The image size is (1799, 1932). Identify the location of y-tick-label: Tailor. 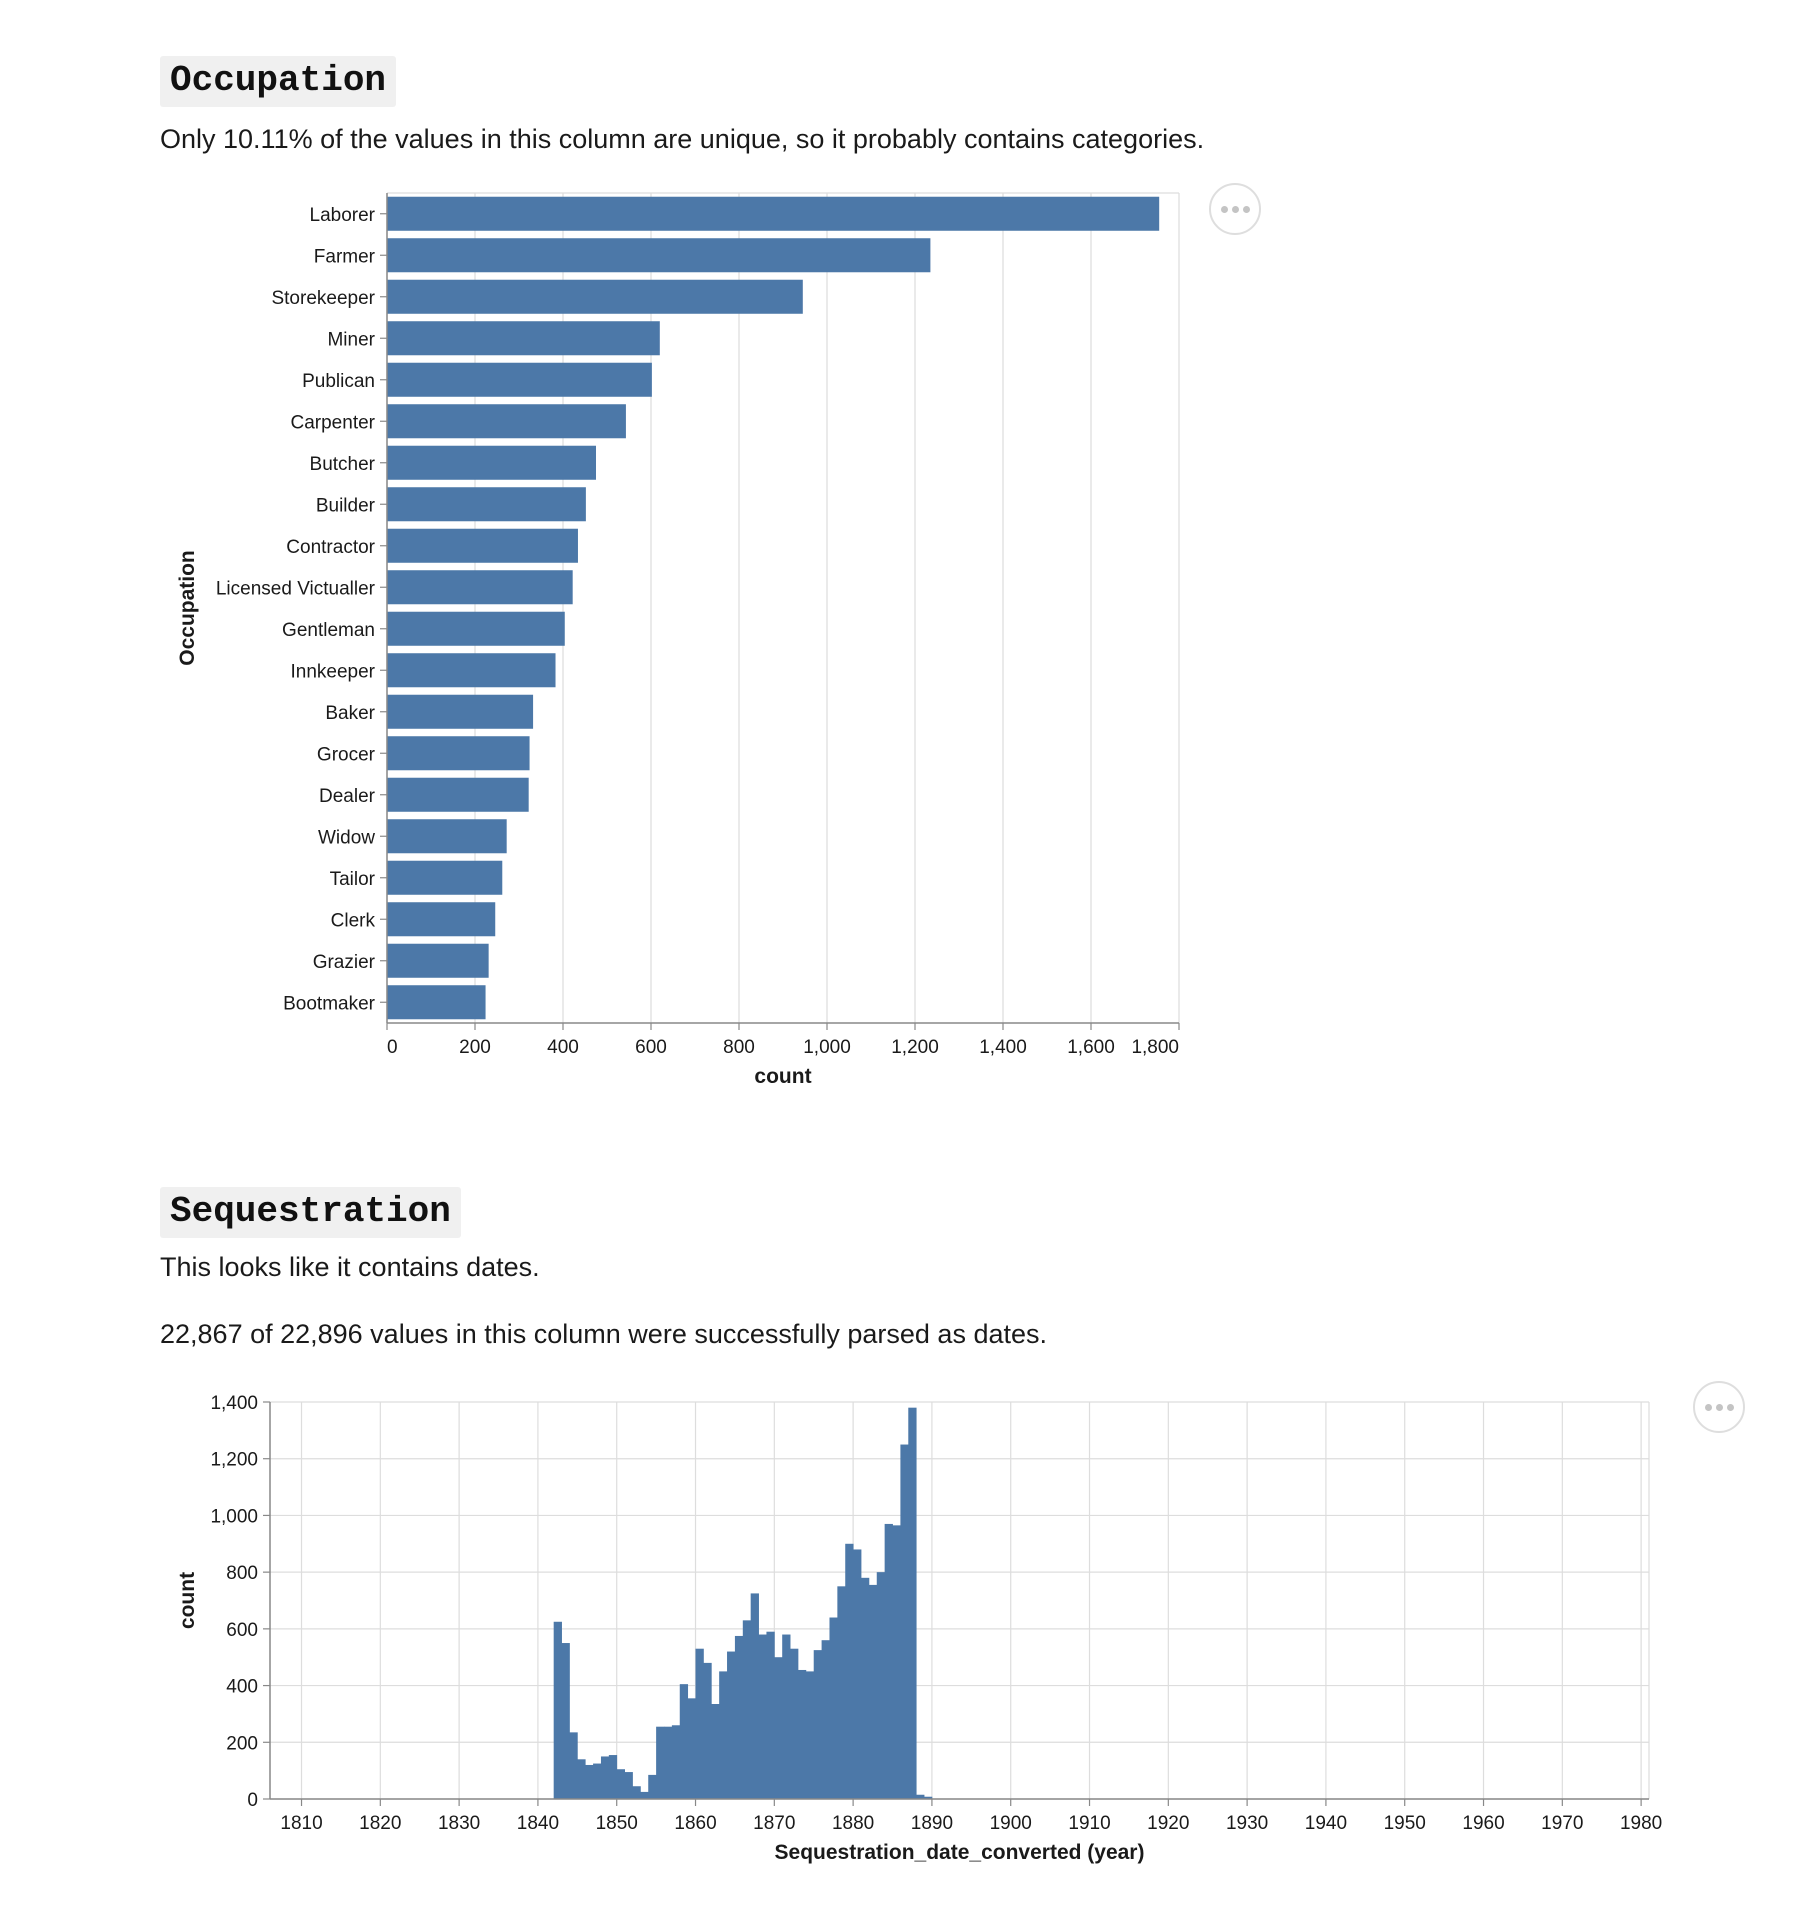
(353, 879).